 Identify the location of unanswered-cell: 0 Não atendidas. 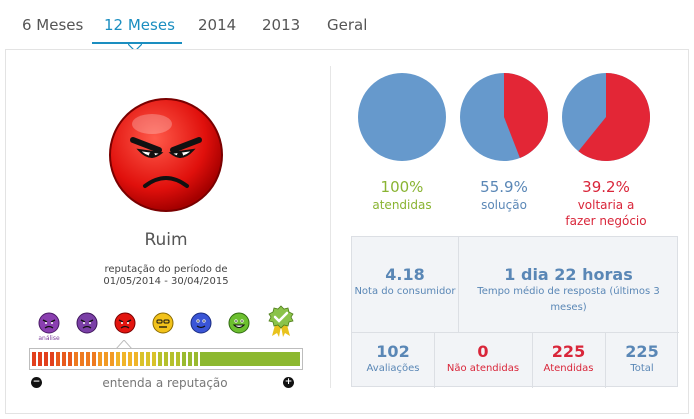
(483, 359).